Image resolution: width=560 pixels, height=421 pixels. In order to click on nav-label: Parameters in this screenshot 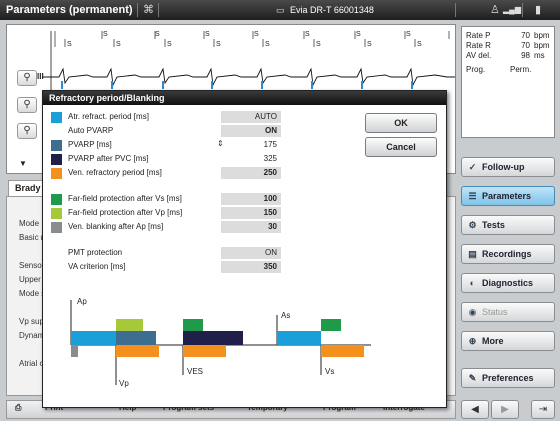, I will do `click(507, 196)`.